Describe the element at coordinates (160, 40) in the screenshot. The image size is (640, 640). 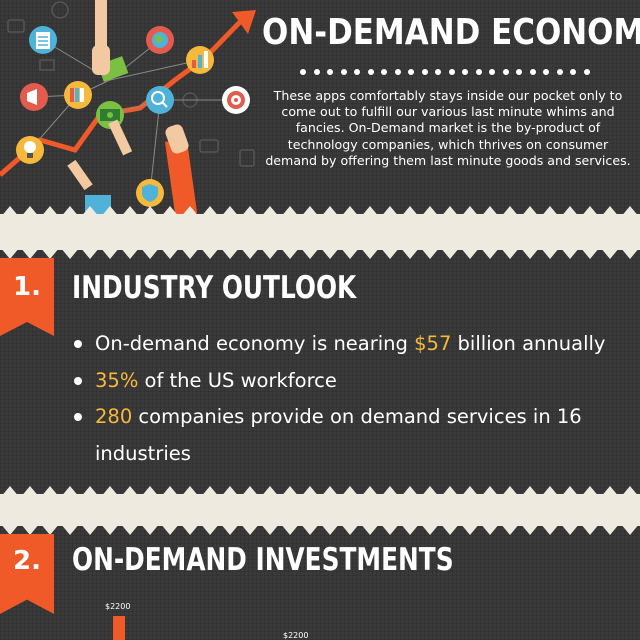
I see `globe-icon` at that location.